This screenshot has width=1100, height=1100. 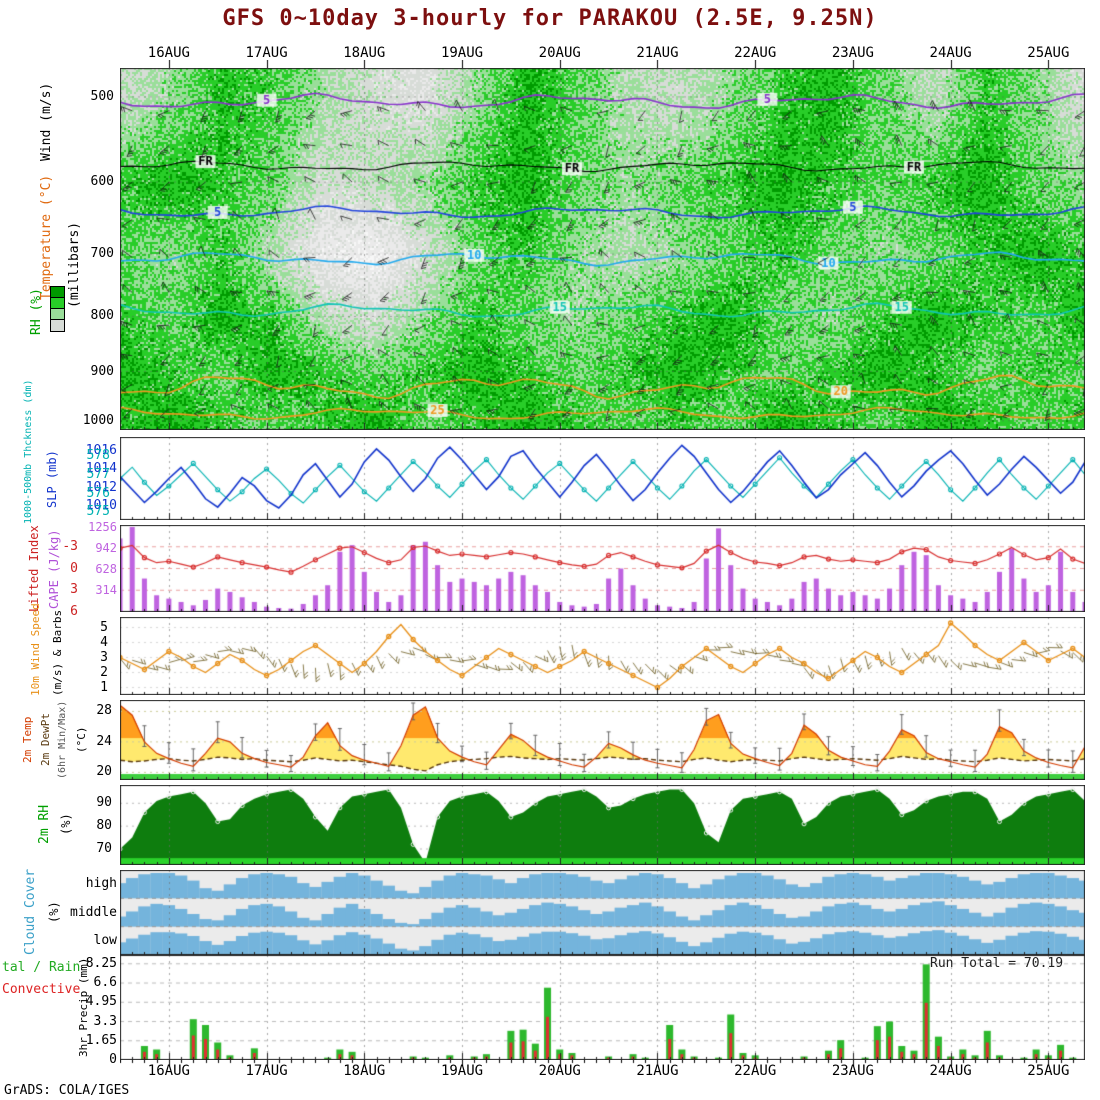 I want to click on slp-tick: 1012, so click(x=101, y=487).